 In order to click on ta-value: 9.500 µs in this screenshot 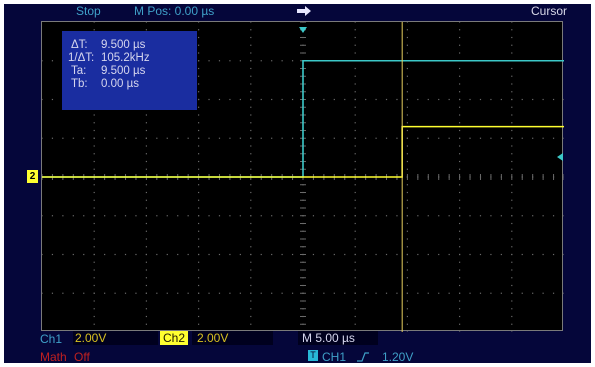, I will do `click(123, 71)`.